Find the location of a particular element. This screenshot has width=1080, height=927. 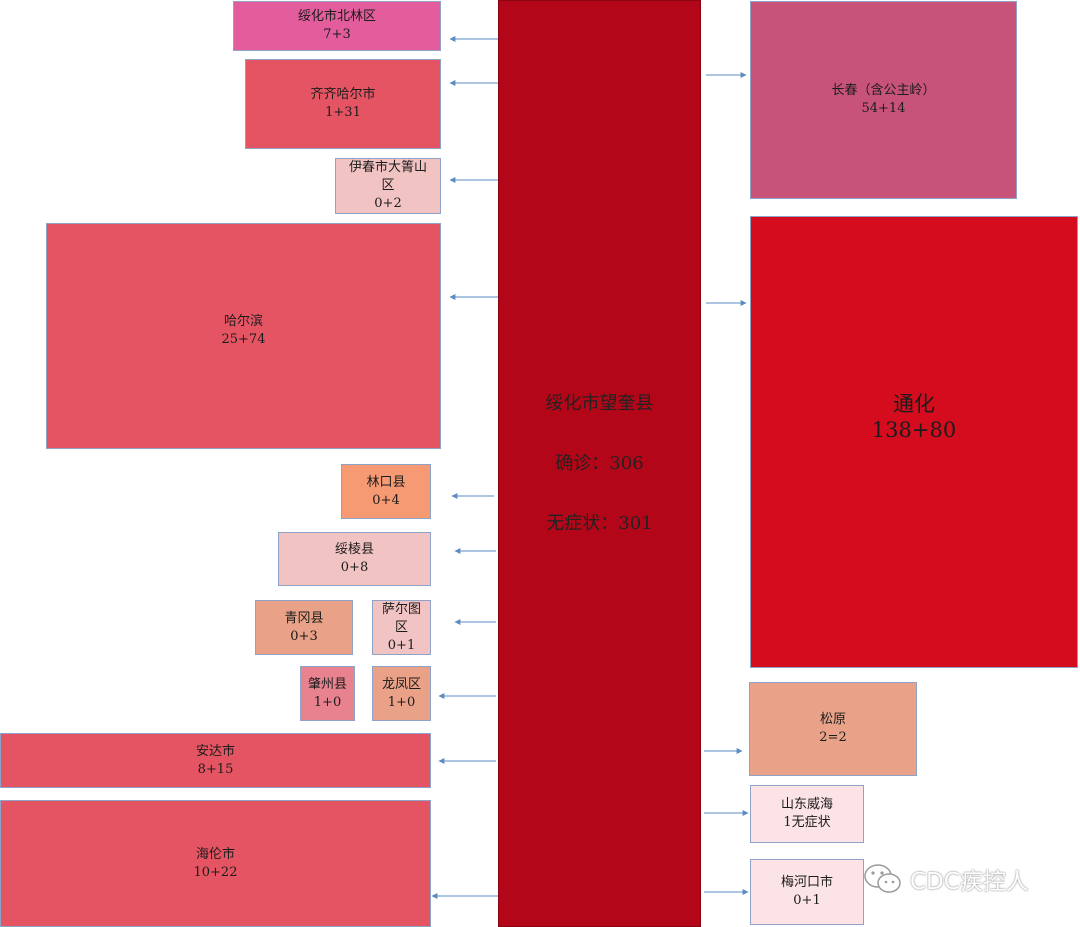

node-linkou-value: 0+4 is located at coordinates (386, 500).